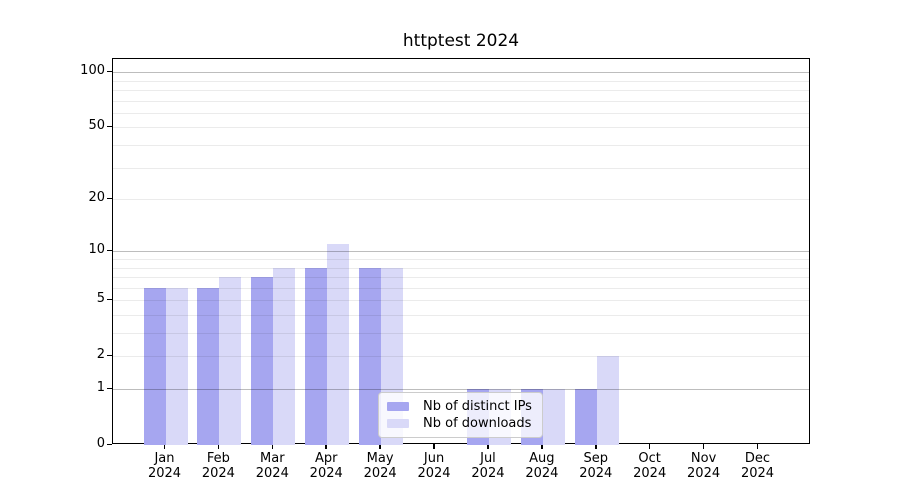 This screenshot has width=900, height=500. I want to click on x-tick-month: Jun, so click(434, 458).